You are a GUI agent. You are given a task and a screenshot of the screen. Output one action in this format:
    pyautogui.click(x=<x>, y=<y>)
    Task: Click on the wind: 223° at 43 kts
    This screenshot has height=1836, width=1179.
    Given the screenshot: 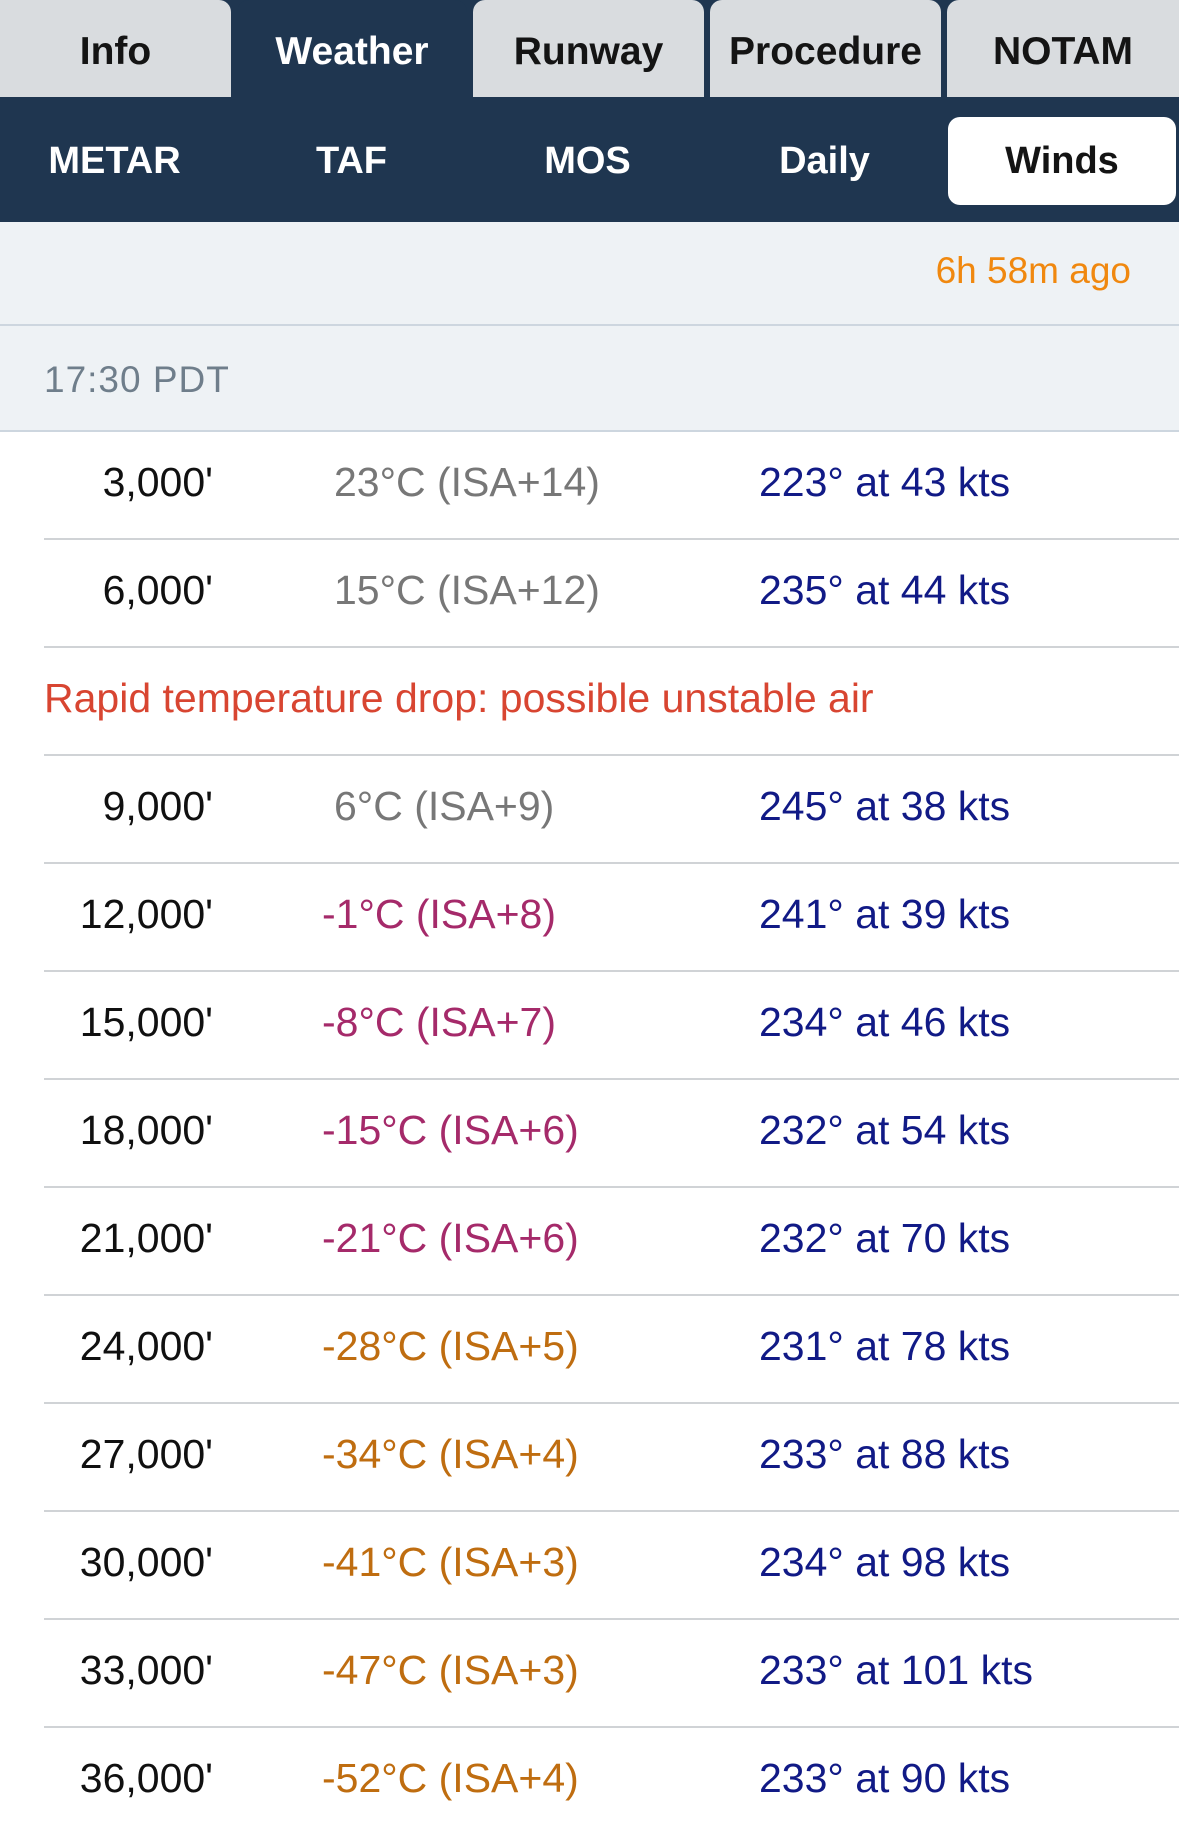 What is the action you would take?
    pyautogui.click(x=885, y=482)
    